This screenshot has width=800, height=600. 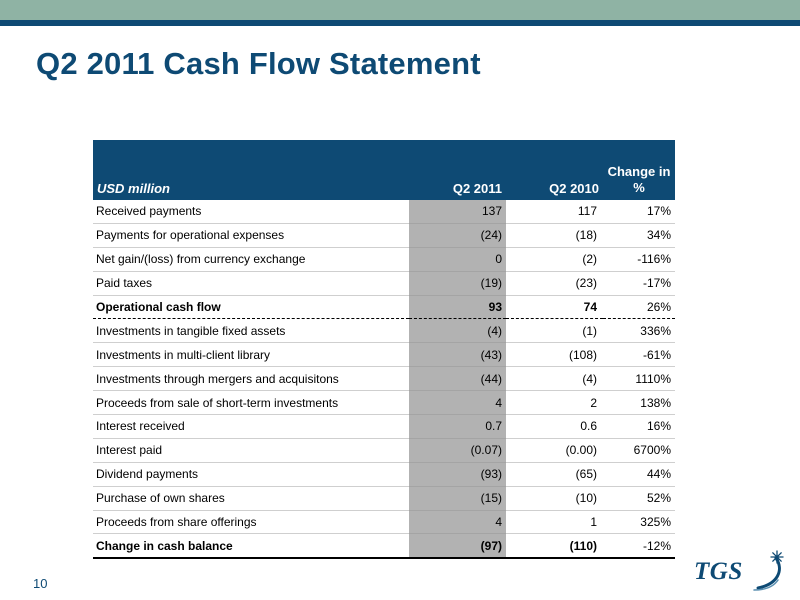 I want to click on q2-2010-value: 0.6, so click(x=554, y=426).